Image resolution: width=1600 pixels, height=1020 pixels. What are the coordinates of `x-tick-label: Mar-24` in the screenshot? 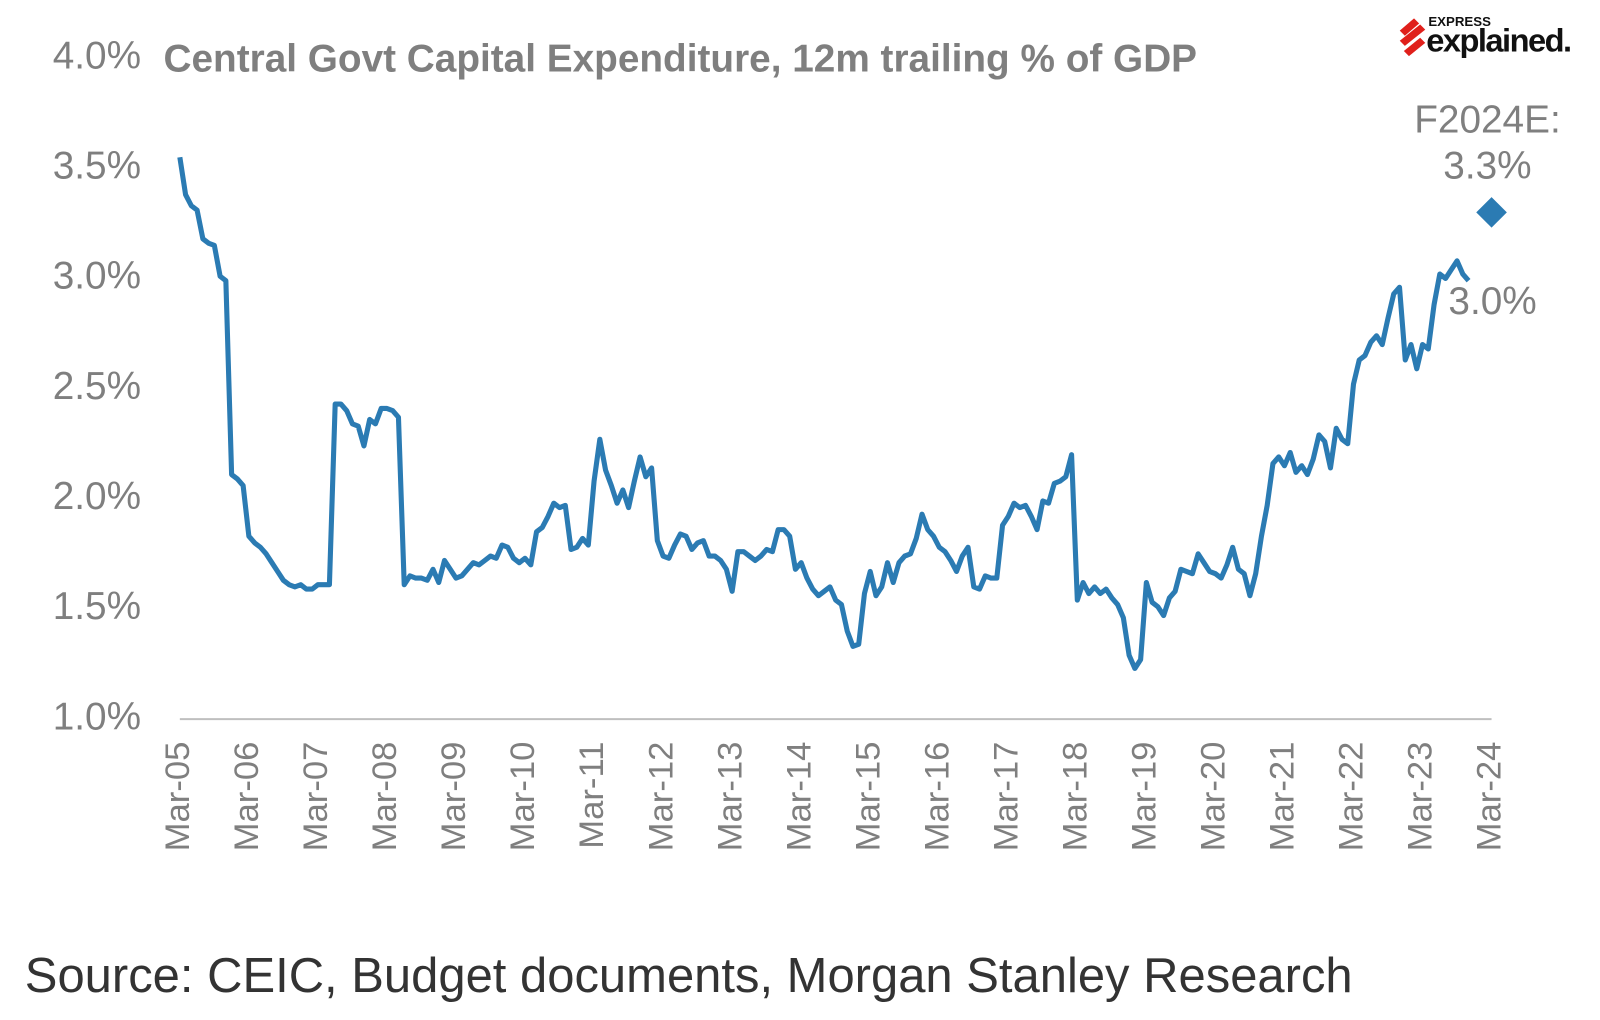 It's located at (1490, 797).